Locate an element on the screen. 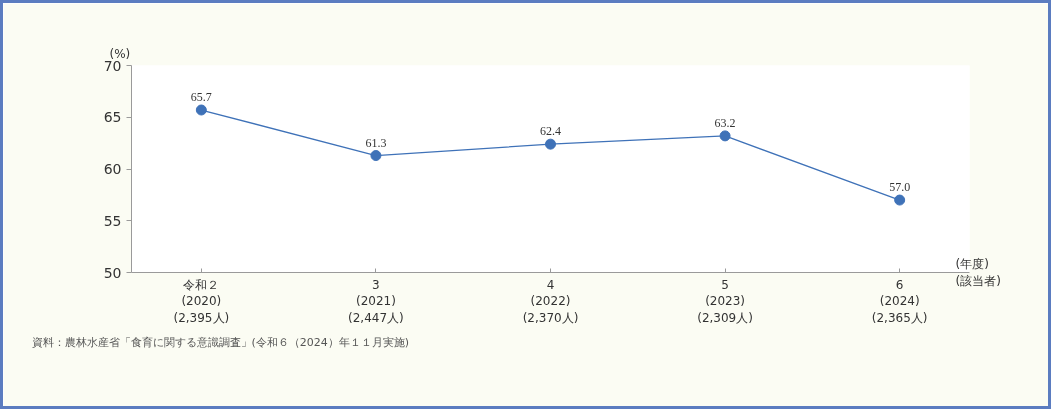 The image size is (1057, 415). y-axis-title: (%) is located at coordinates (120, 53).